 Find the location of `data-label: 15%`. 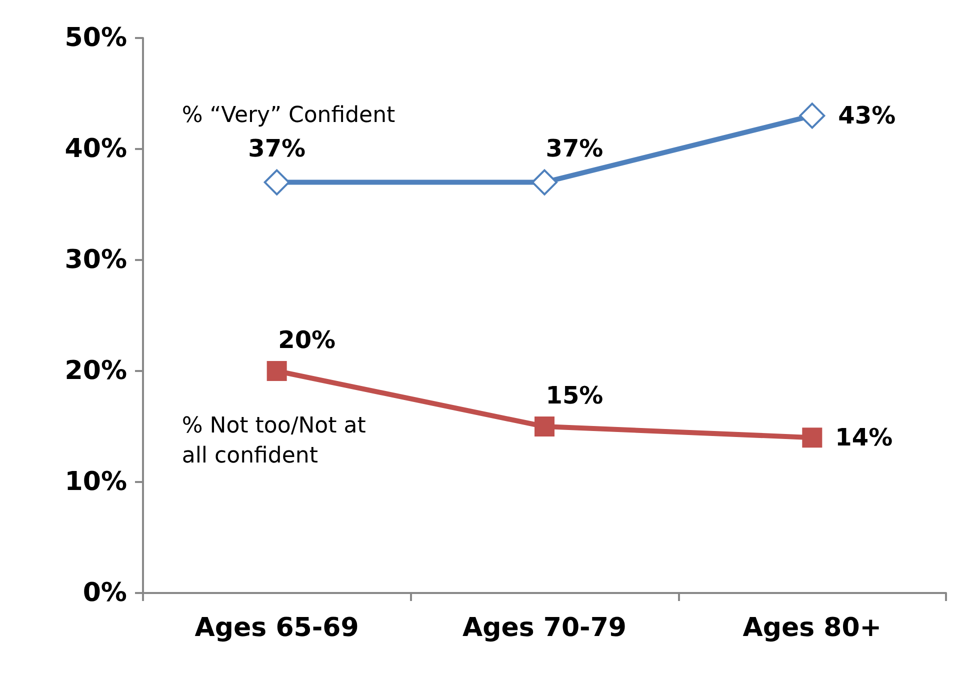

data-label: 15% is located at coordinates (575, 396).